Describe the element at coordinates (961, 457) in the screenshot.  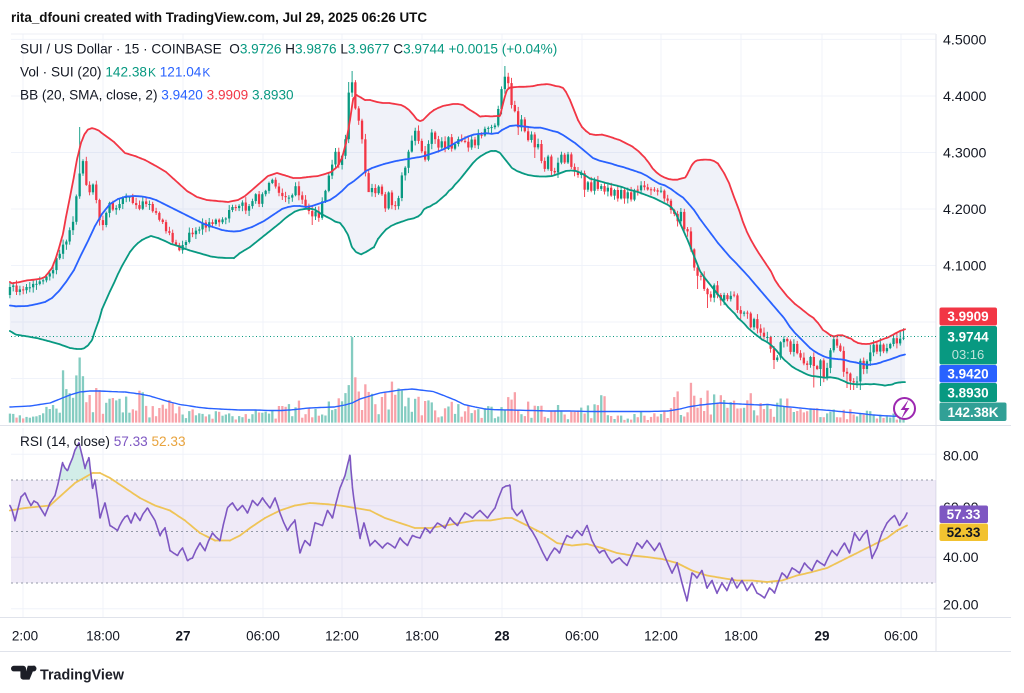
I see `svg-text: 80.00` at that location.